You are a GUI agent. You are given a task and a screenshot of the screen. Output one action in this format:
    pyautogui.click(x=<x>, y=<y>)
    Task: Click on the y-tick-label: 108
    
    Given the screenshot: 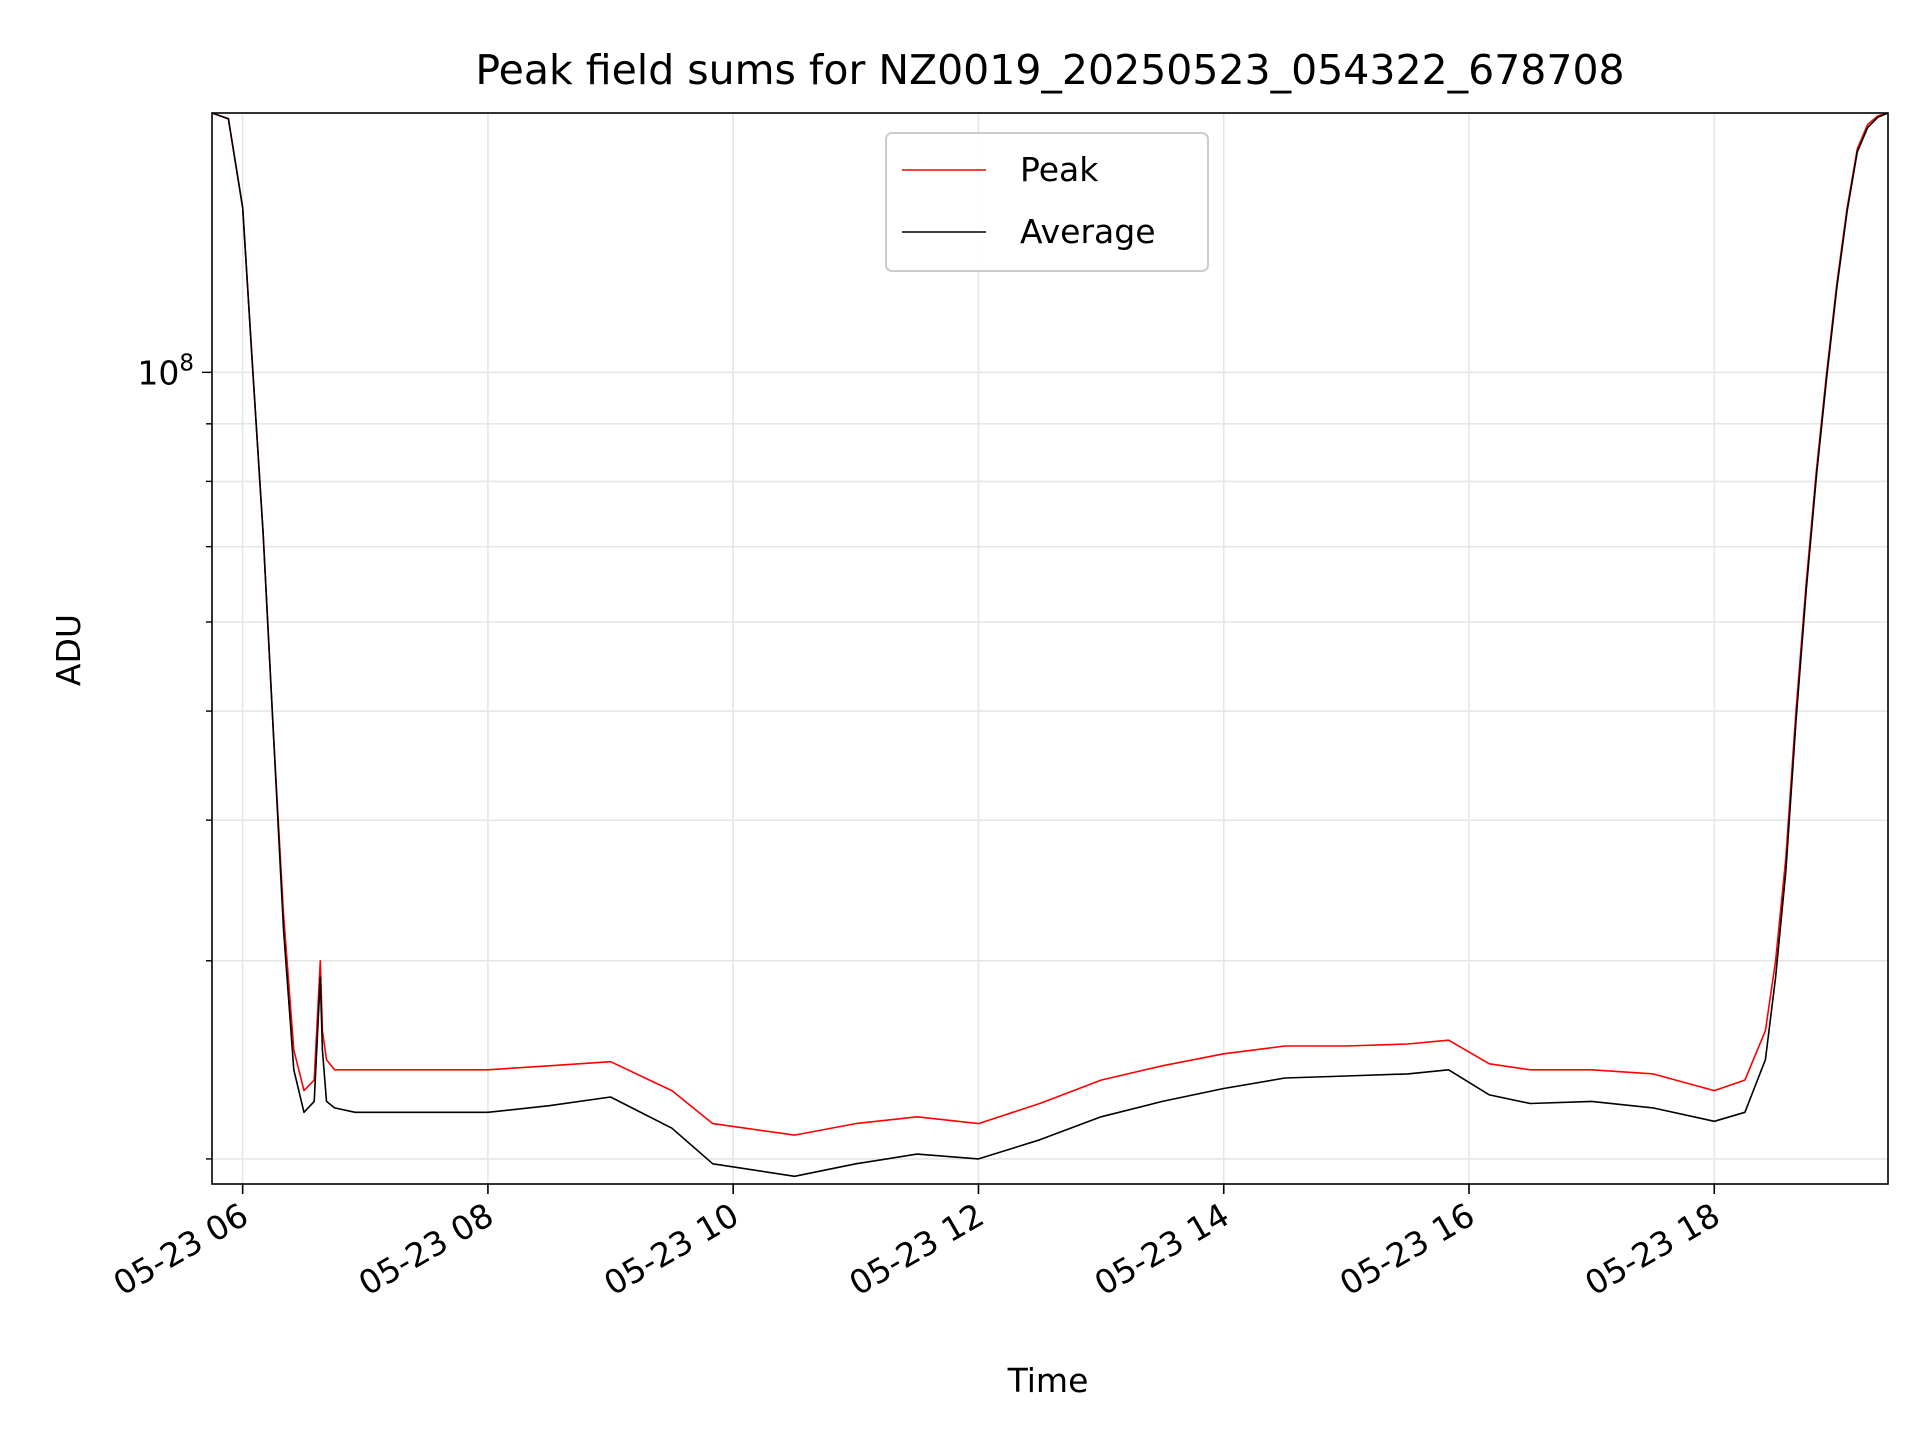 What is the action you would take?
    pyautogui.click(x=165, y=371)
    